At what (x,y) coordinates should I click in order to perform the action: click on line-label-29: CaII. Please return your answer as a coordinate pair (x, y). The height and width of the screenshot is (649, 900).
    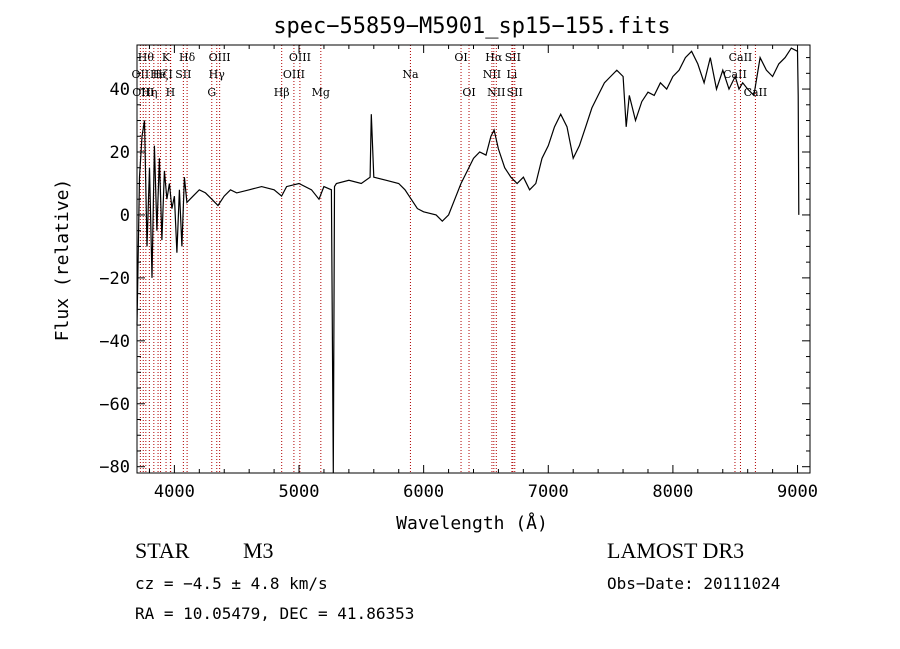
    Looking at the image, I should click on (741, 57).